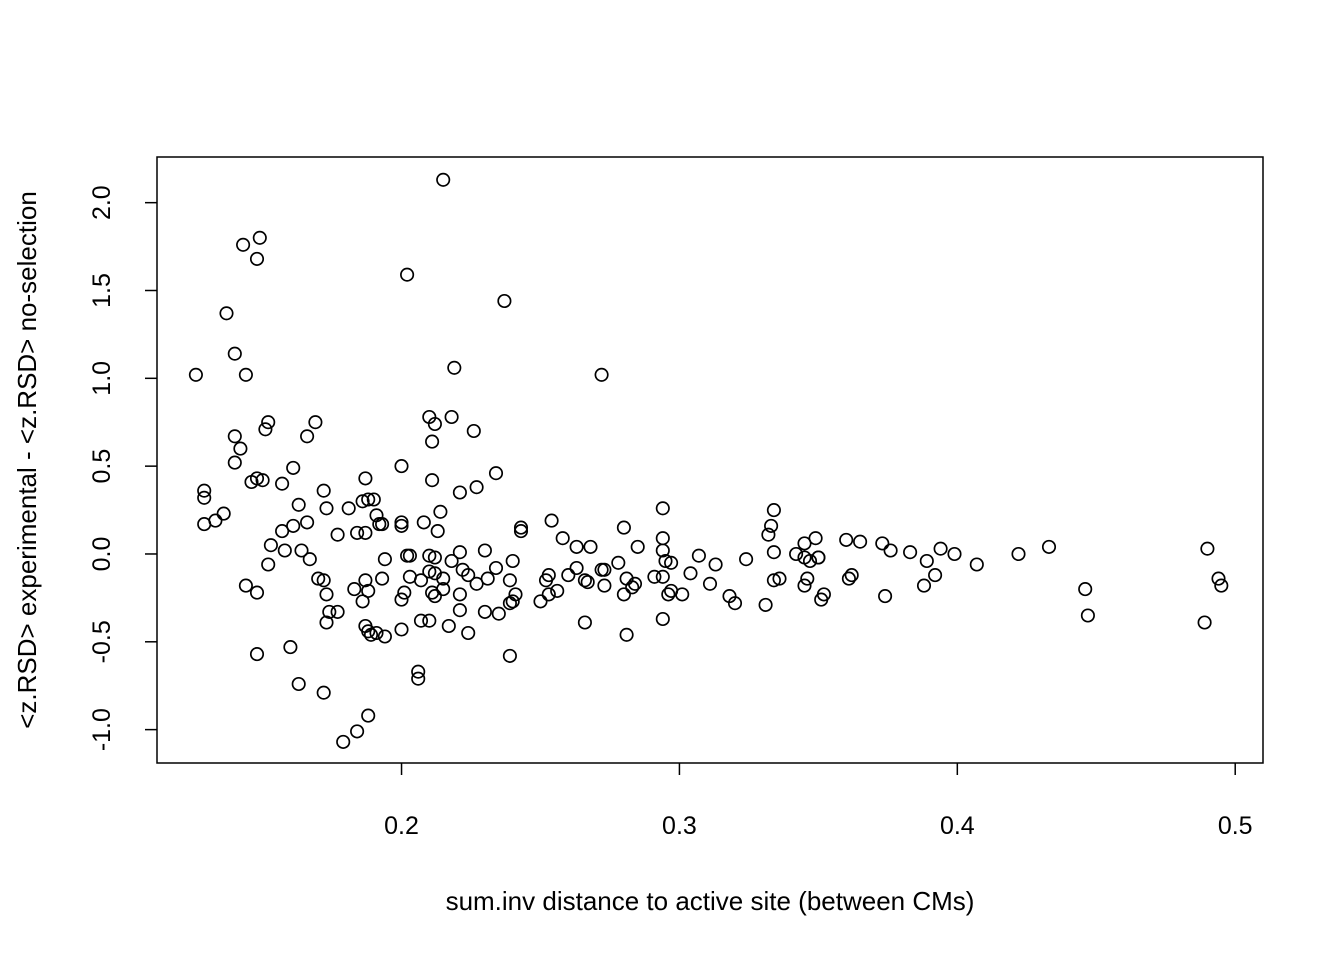 Image resolution: width=1344 pixels, height=960 pixels. Describe the element at coordinates (102, 729) in the screenshot. I see `y-tick-label: -1.0` at that location.